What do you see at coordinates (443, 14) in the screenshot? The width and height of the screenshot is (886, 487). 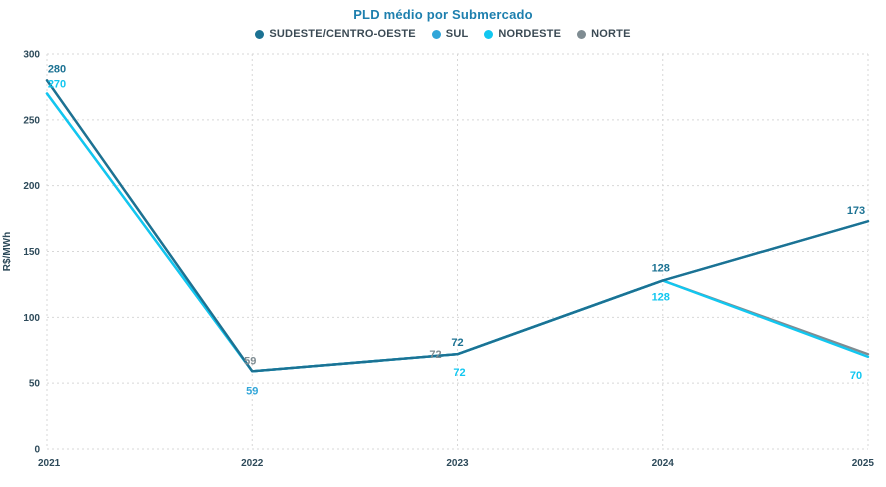 I see `chart-title: PLD médio por Submercado` at bounding box center [443, 14].